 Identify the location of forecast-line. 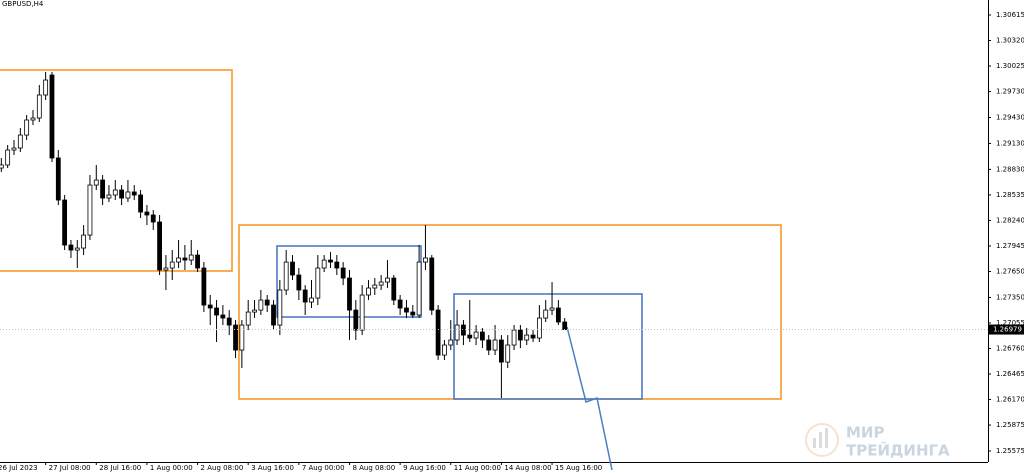
(589, 398).